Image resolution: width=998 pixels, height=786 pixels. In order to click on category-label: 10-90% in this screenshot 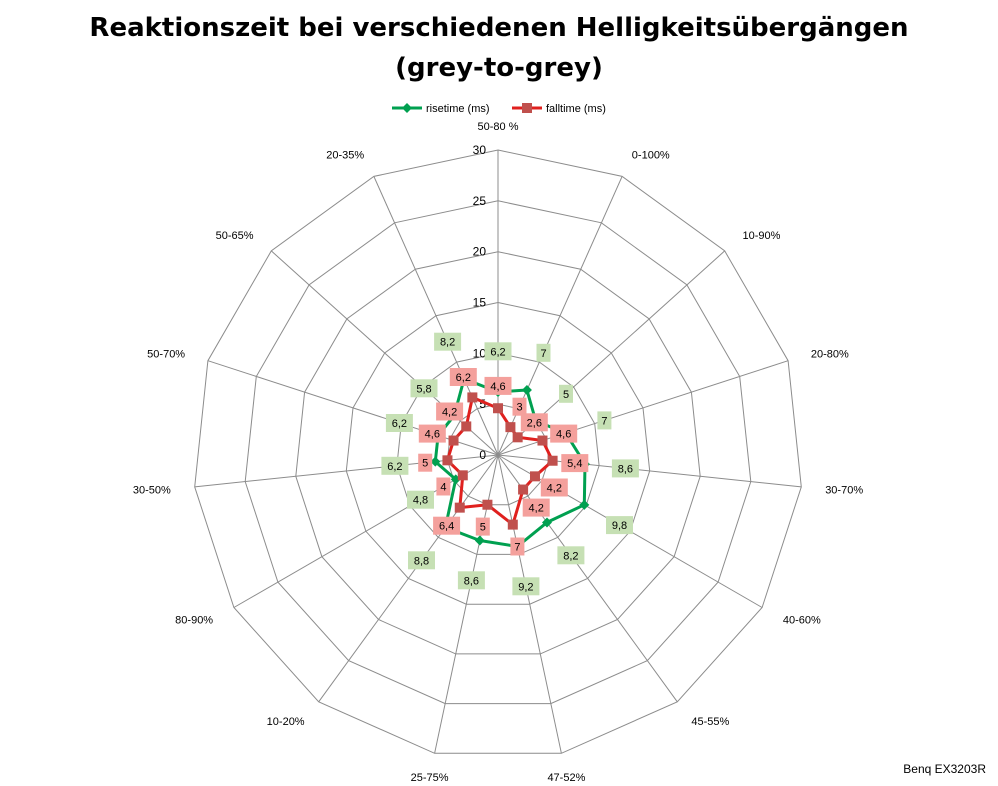, I will do `click(762, 236)`.